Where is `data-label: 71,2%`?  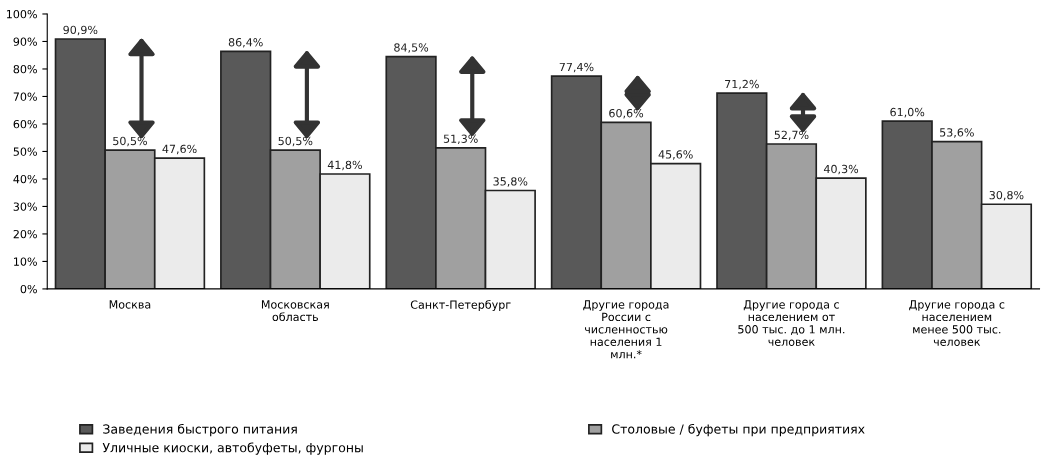
data-label: 71,2% is located at coordinates (742, 84).